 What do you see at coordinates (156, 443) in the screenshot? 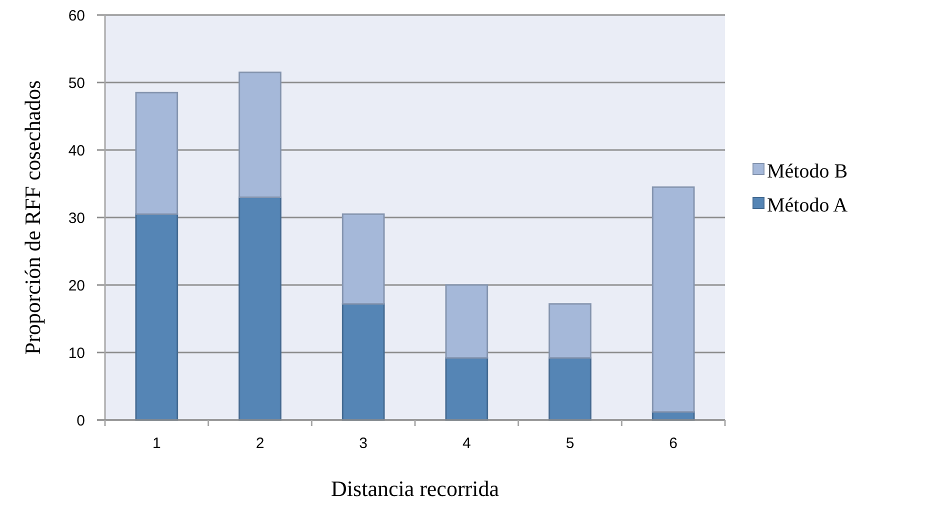
I see `x-tick-label: 1` at bounding box center [156, 443].